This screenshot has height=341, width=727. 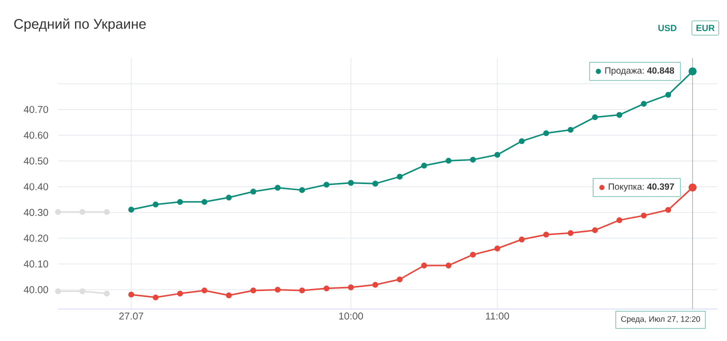 What do you see at coordinates (131, 316) in the screenshot?
I see `x-tick-label: 27.07` at bounding box center [131, 316].